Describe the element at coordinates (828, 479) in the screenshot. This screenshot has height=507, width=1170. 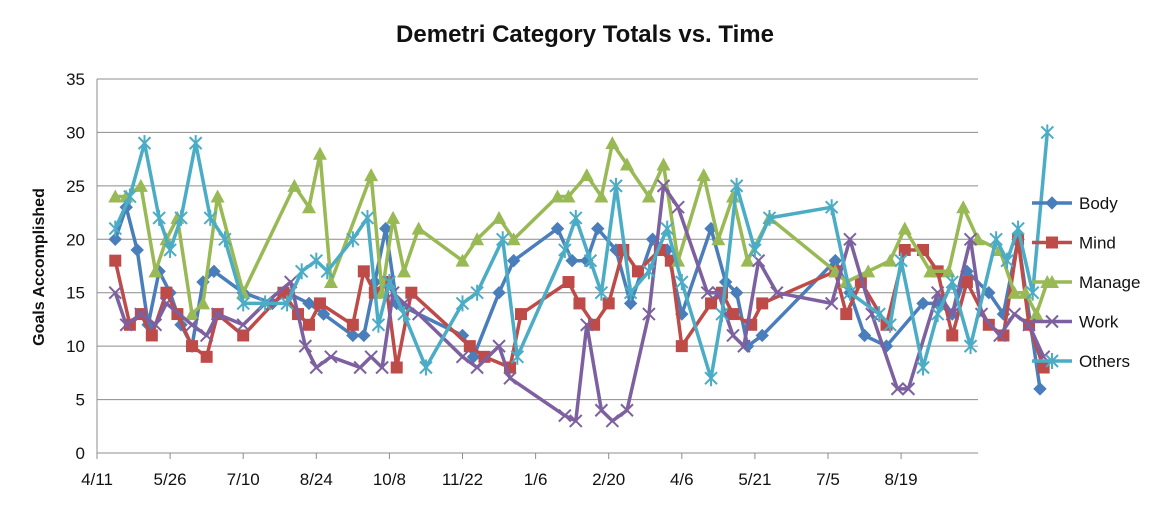
I see `x-tick-label: 7/5` at that location.